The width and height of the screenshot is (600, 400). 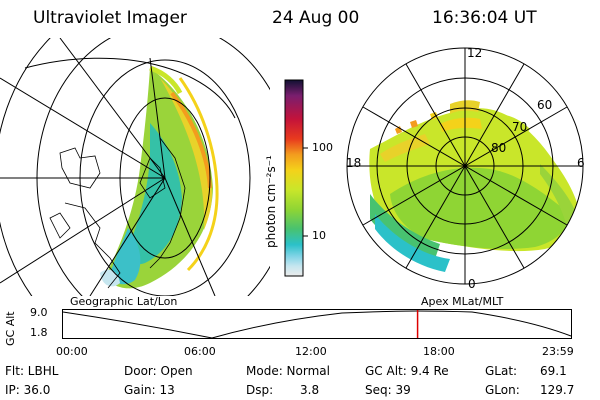 What do you see at coordinates (319, 235) in the screenshot?
I see `colorbar-tick-10: 10` at bounding box center [319, 235].